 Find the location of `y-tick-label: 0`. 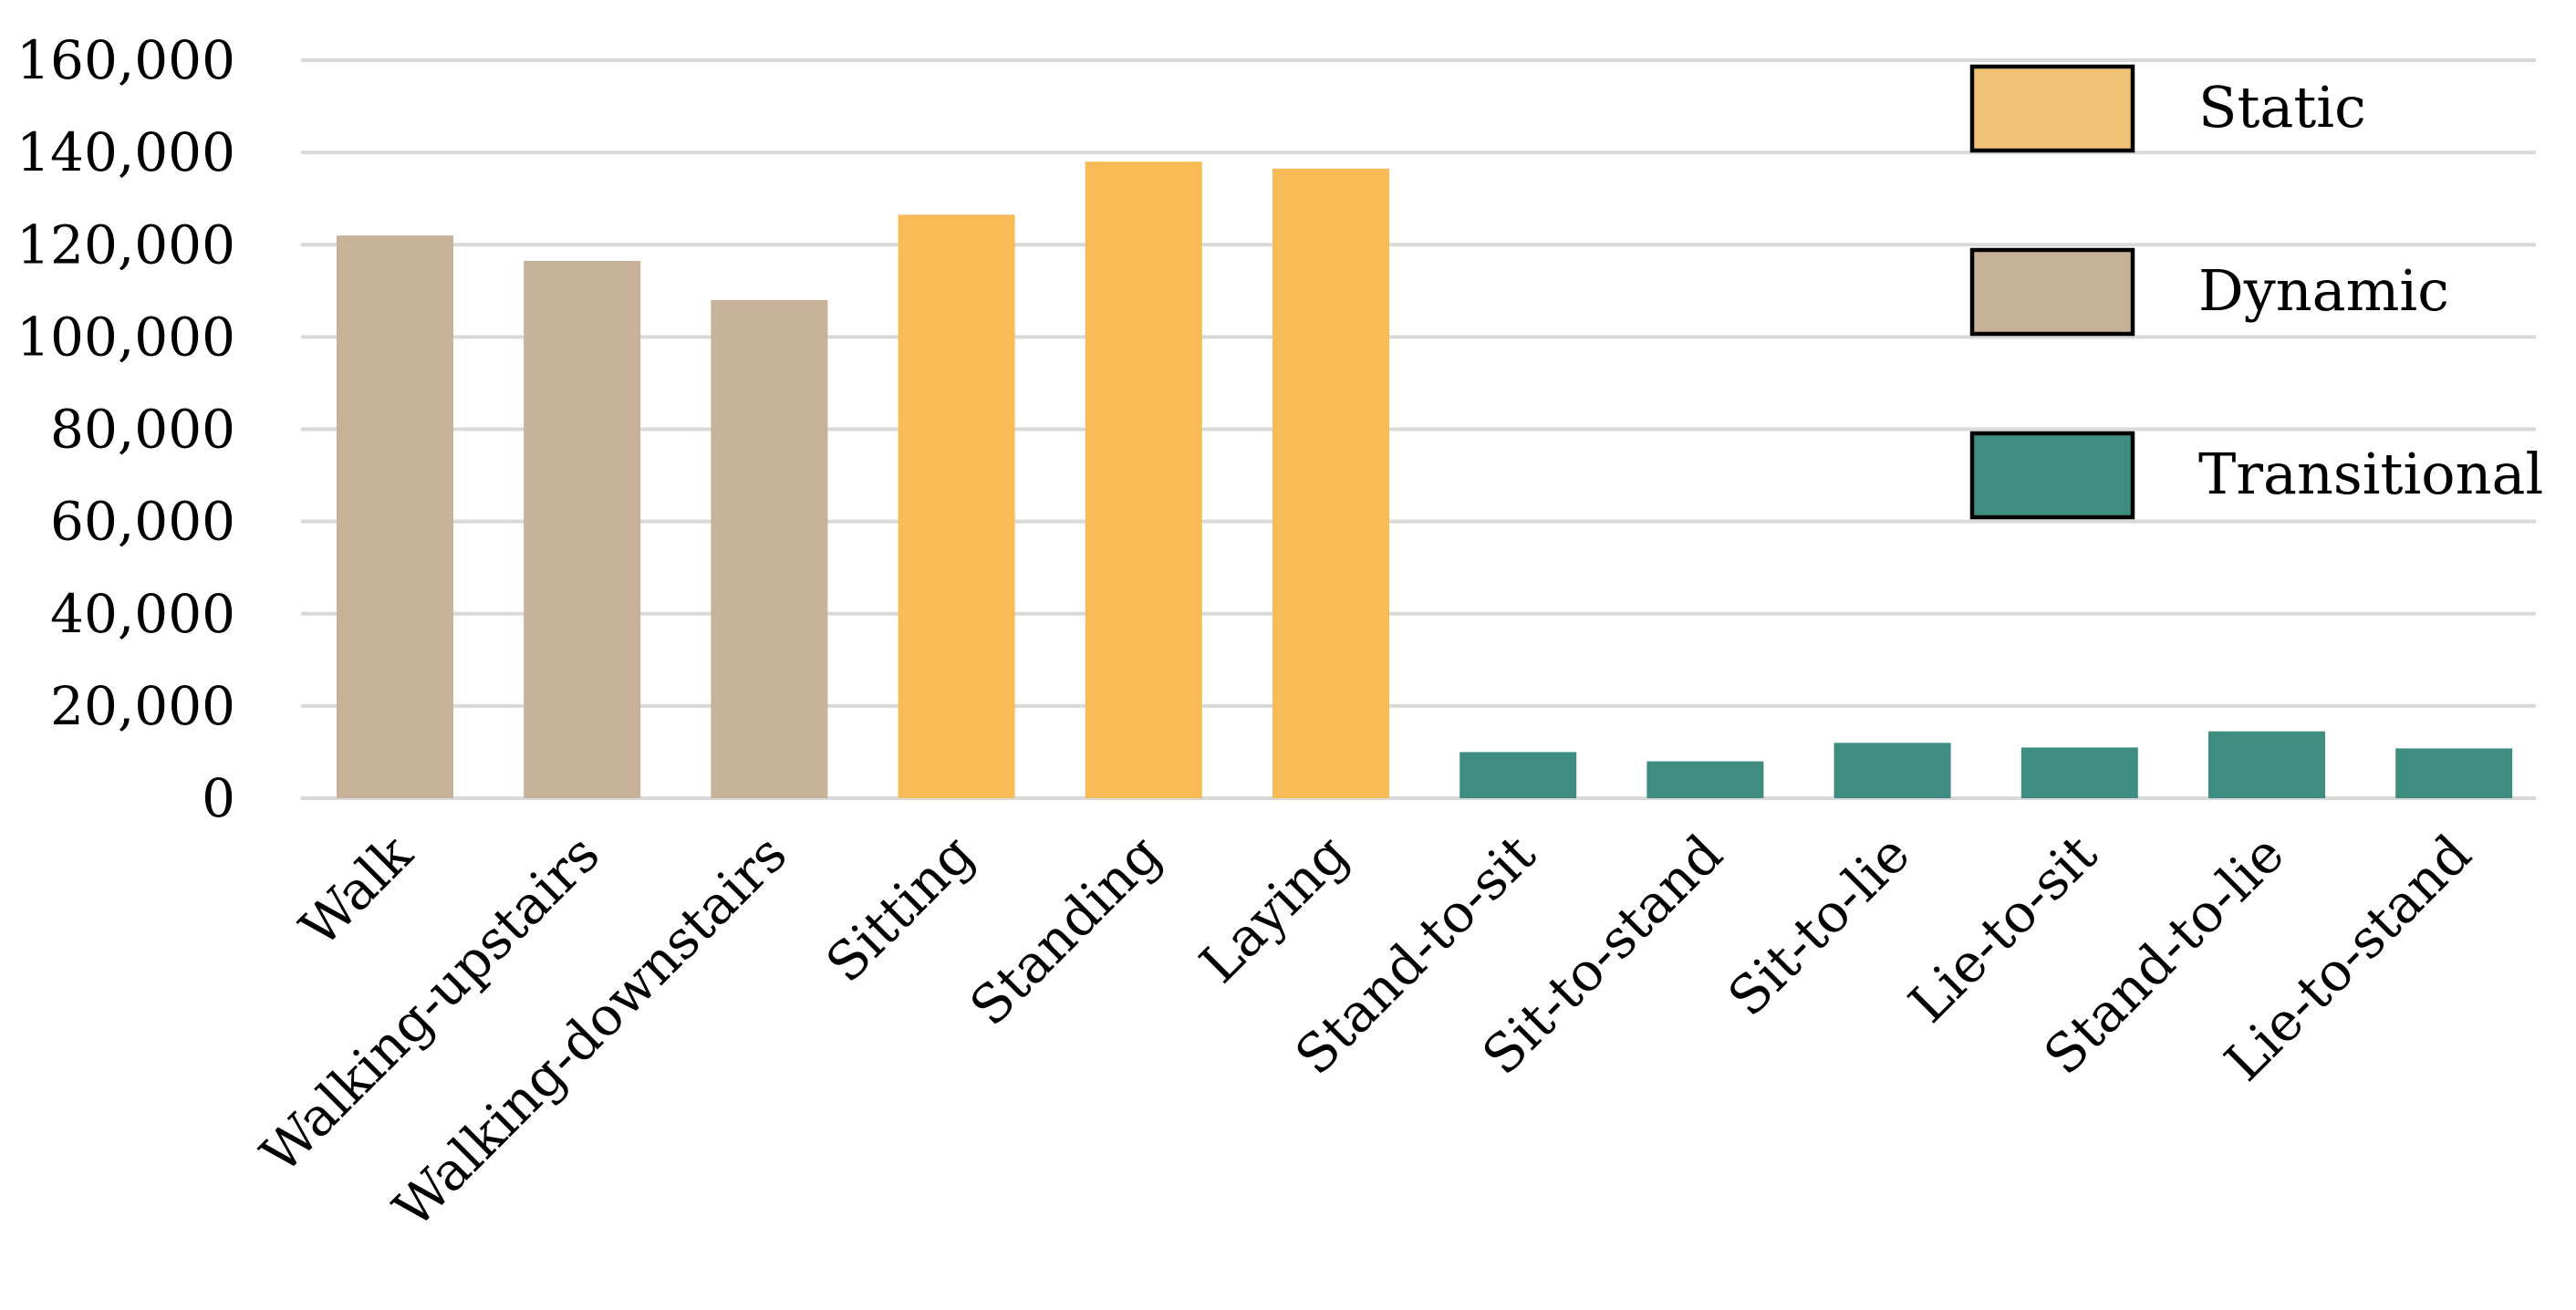

y-tick-label: 0 is located at coordinates (218, 798).